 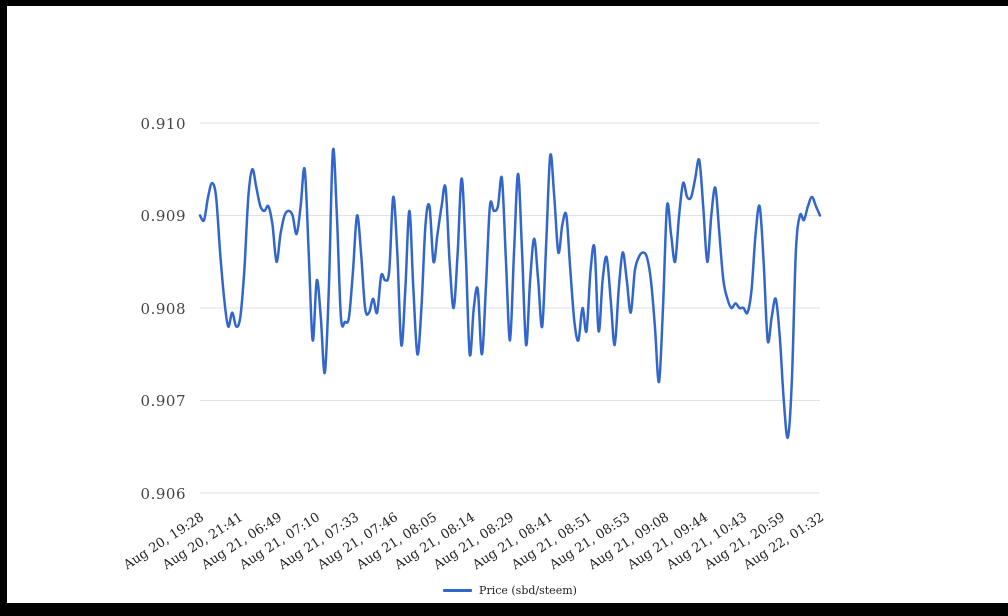 What do you see at coordinates (163, 123) in the screenshot?
I see `y-tick-label: 0.910` at bounding box center [163, 123].